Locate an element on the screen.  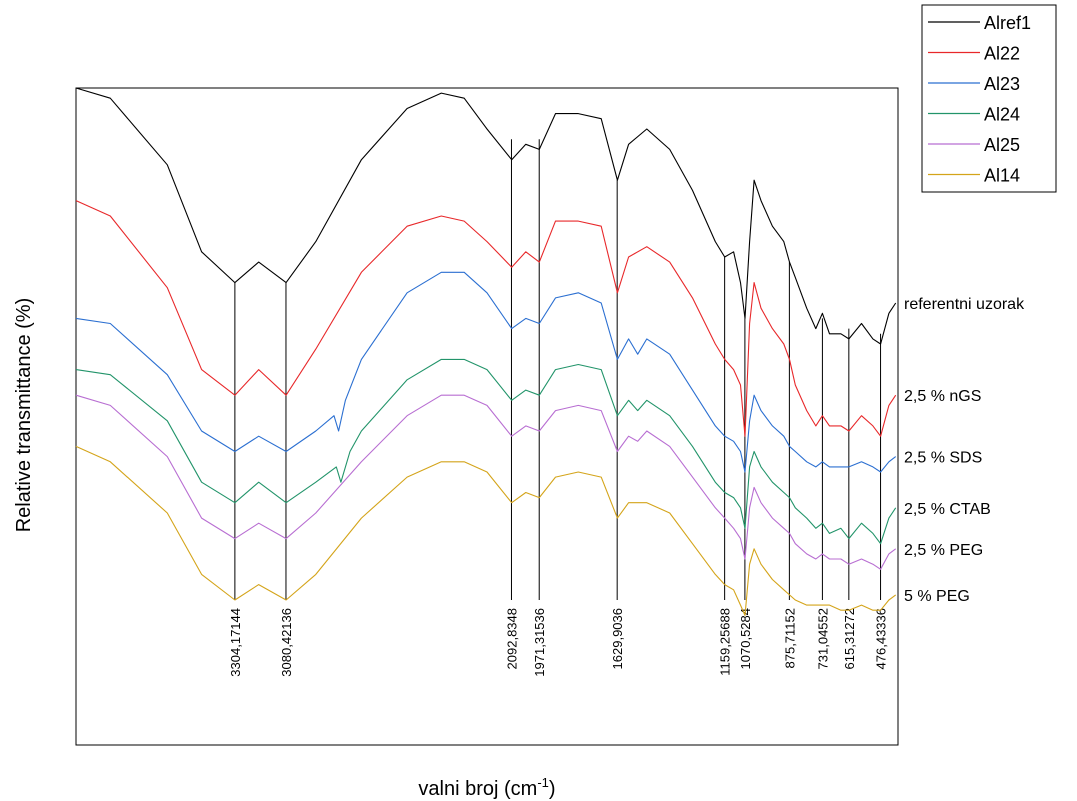
legend-label-al23: Al23 is located at coordinates (1002, 84).